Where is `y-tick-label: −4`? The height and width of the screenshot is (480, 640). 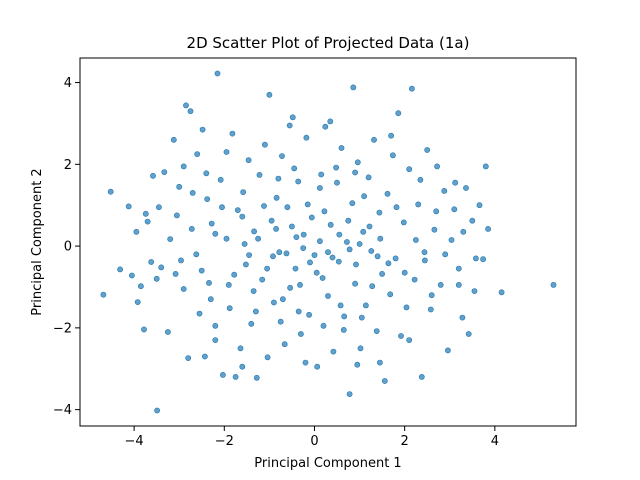
y-tick-label: −4 is located at coordinates (62, 410).